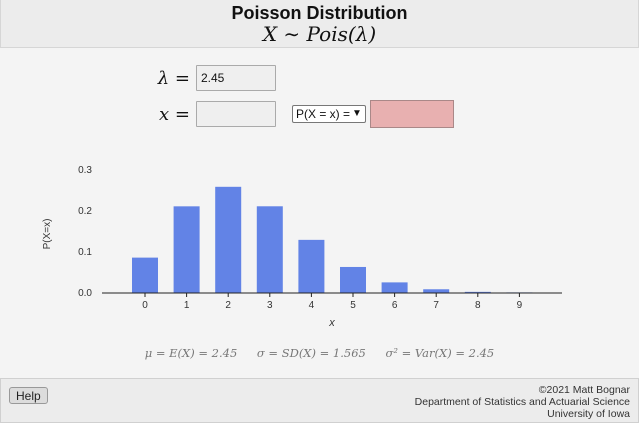  I want to click on x-tick-label: 6, so click(395, 305).